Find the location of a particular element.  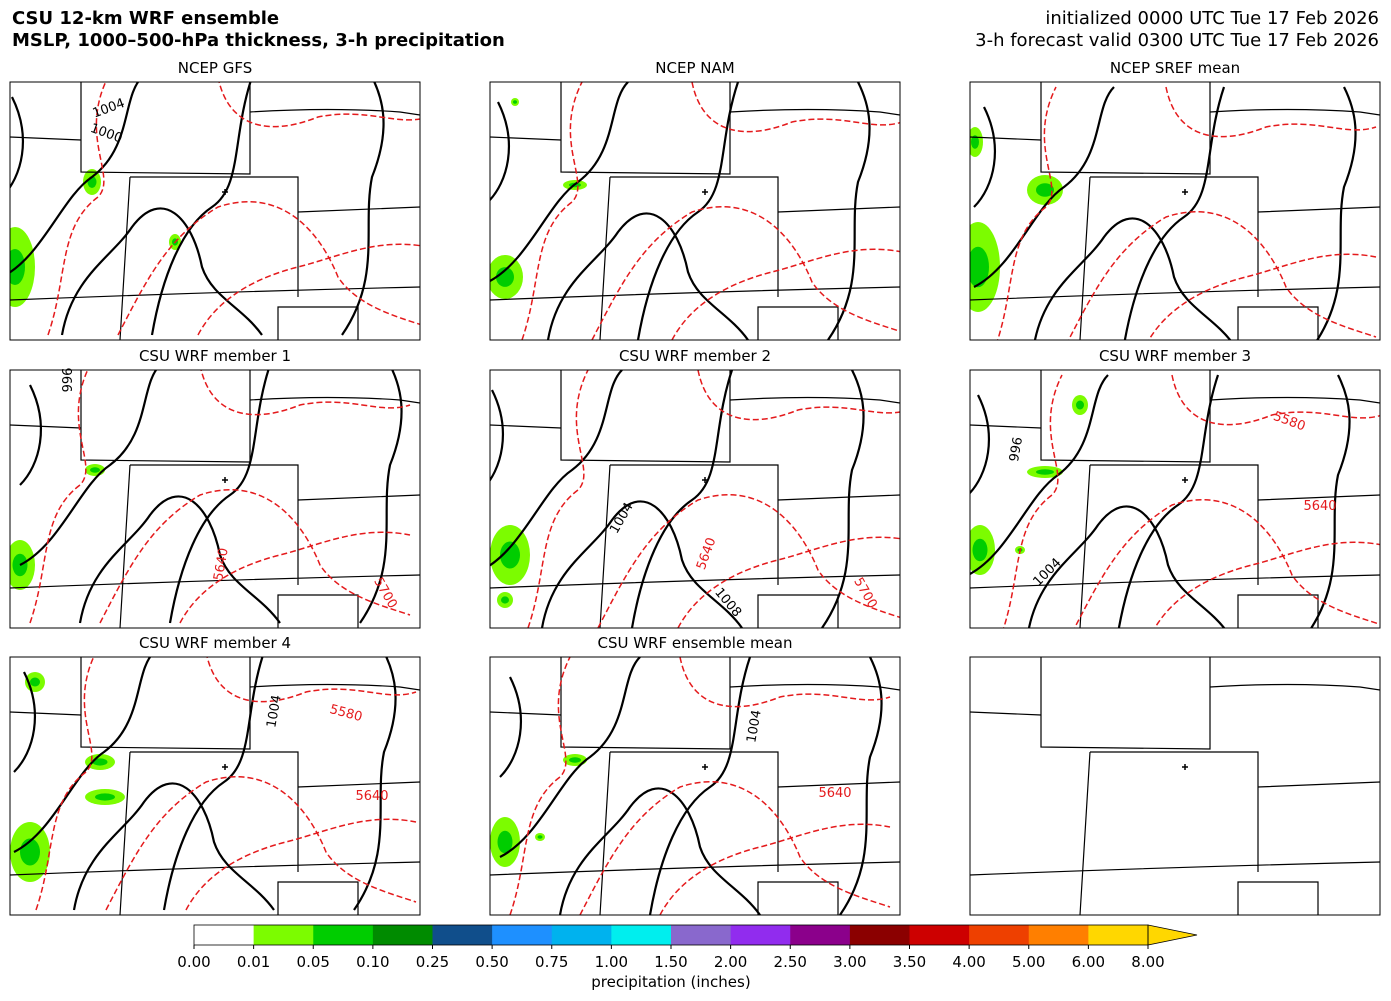

colorbar-tick-label: 1.50 is located at coordinates (670, 962).